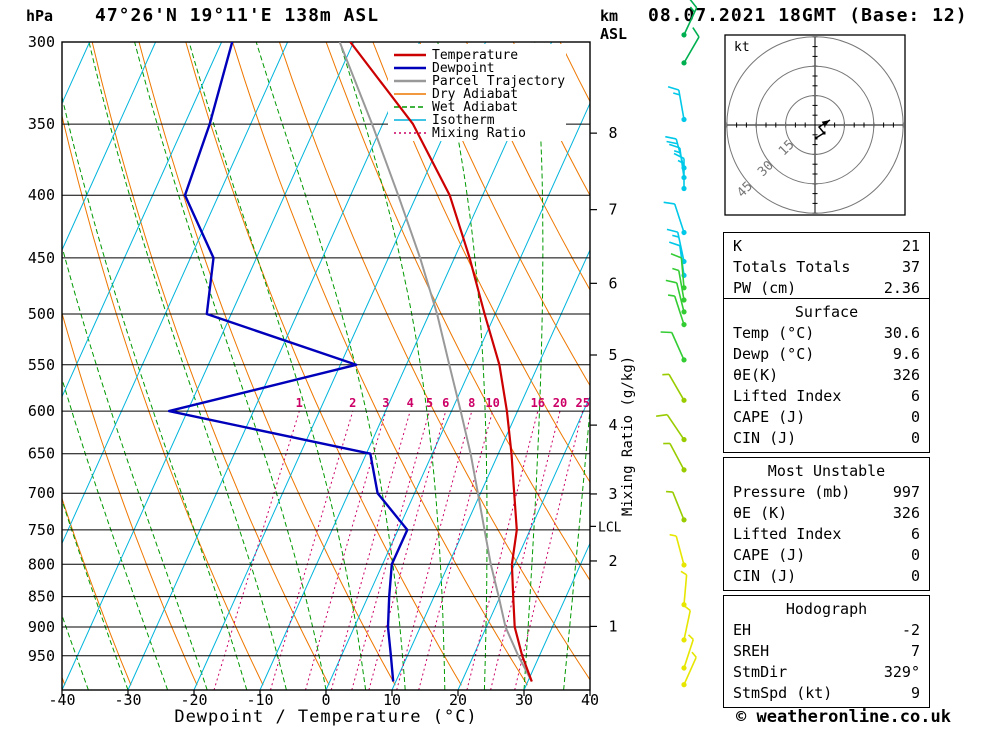 Image resolution: width=1000 pixels, height=733 pixels. I want to click on stat-label: CAPE (J), so click(769, 417).